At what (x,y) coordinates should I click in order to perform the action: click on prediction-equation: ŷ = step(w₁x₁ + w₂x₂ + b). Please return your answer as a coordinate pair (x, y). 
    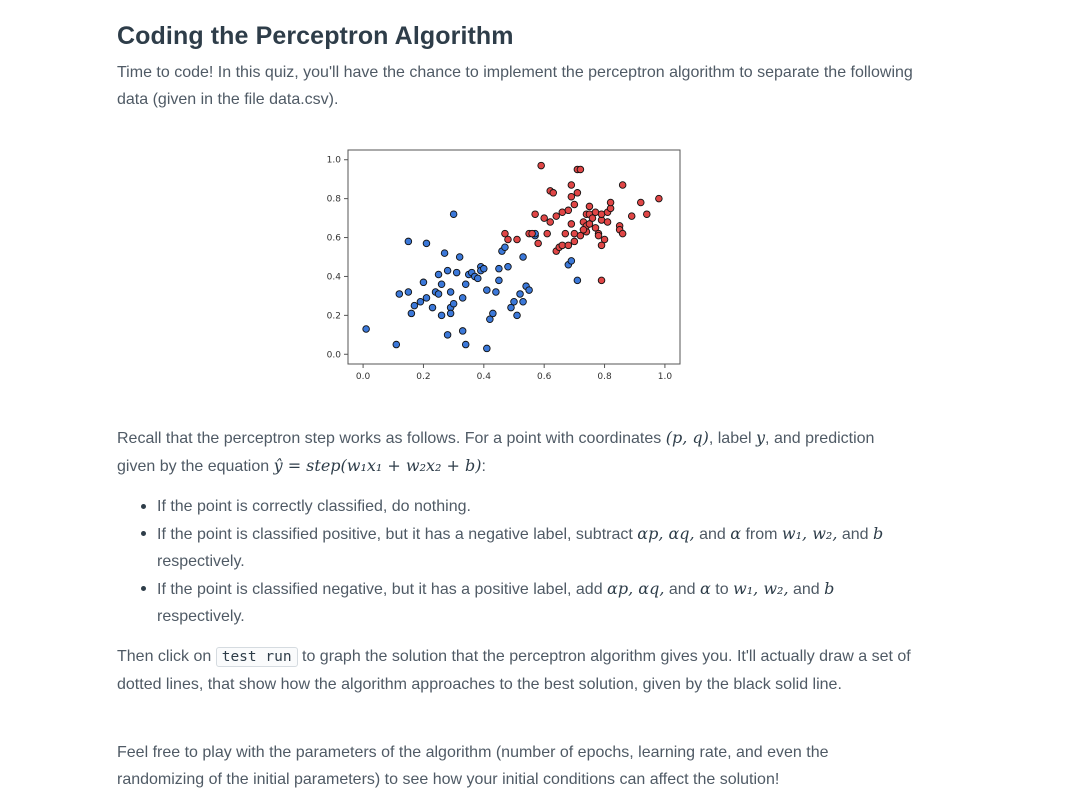
    Looking at the image, I should click on (377, 465).